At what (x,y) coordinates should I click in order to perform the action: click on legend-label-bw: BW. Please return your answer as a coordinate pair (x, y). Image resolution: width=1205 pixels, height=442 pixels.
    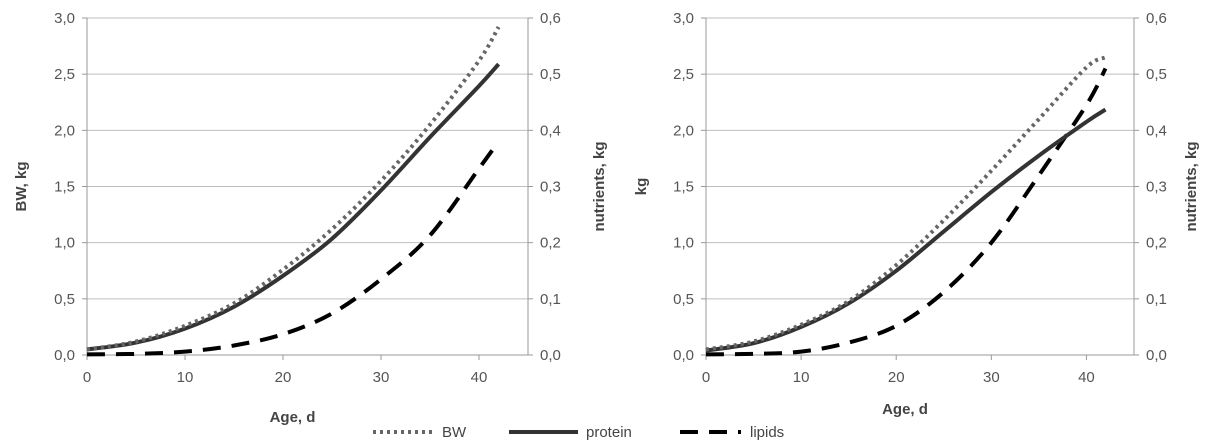
    Looking at the image, I should click on (454, 432).